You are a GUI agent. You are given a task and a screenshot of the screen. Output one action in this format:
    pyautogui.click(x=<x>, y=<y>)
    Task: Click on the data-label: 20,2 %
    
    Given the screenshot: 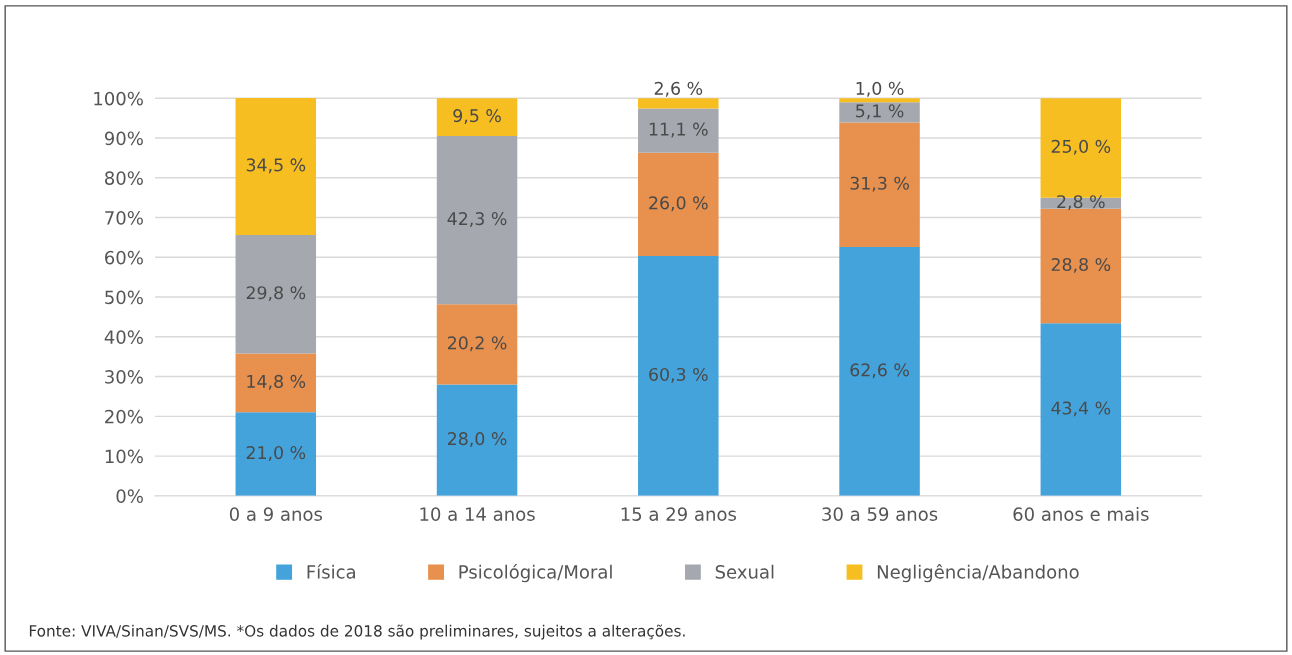 What is the action you would take?
    pyautogui.click(x=477, y=344)
    